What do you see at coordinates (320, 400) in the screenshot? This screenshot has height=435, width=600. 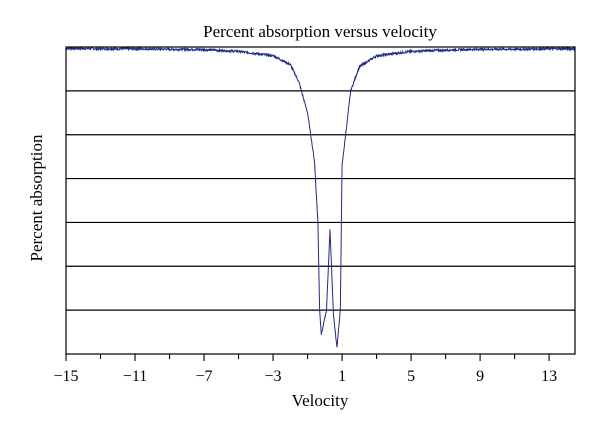 I see `x-axis-label: Velocity` at bounding box center [320, 400].